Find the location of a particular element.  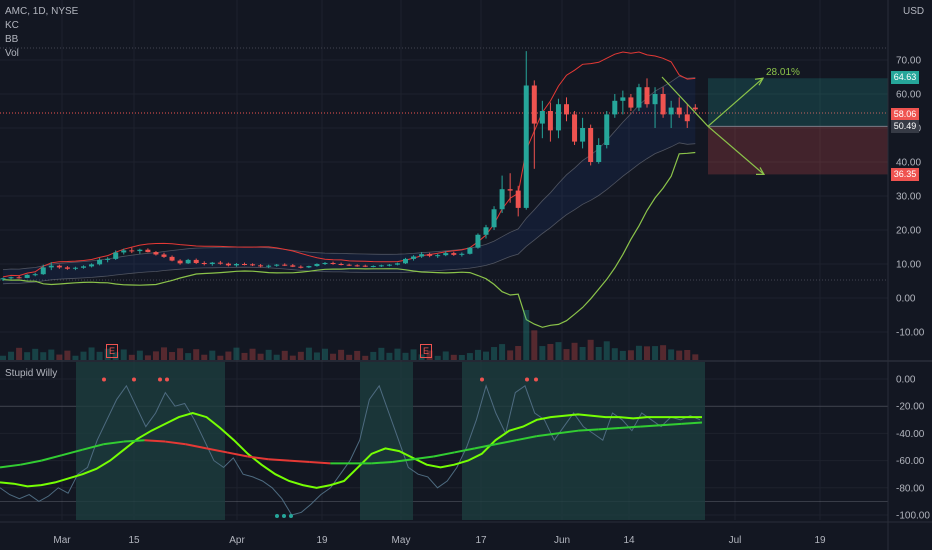

x-tick-label: Apr is located at coordinates (237, 540).